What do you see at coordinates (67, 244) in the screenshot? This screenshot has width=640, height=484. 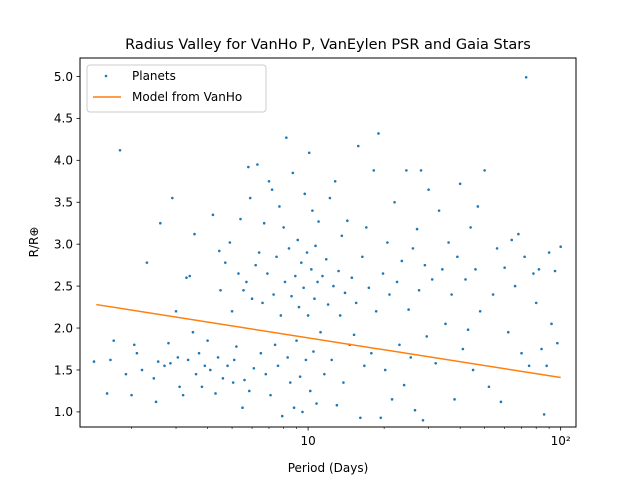 I see `y-axis: 1.0 1.5 2.0 2.5 3.0 3.5 4.0 4.5 5.0` at bounding box center [67, 244].